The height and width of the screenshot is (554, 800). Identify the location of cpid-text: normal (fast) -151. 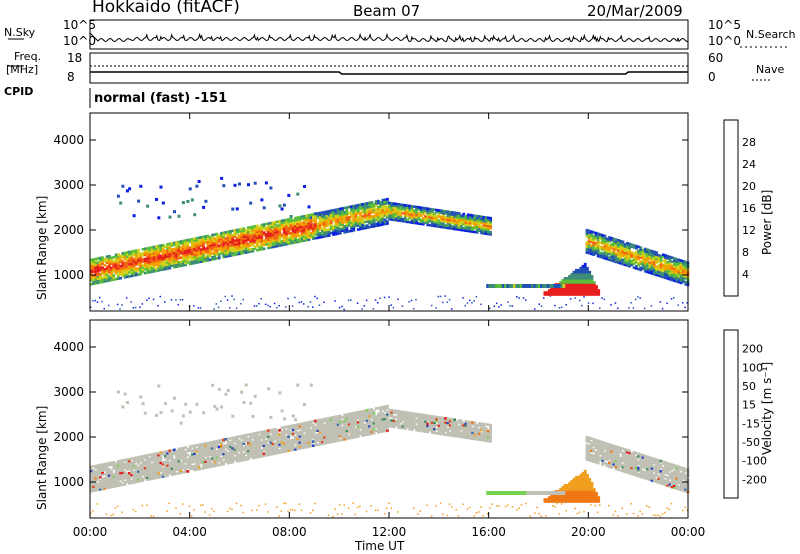
(161, 98).